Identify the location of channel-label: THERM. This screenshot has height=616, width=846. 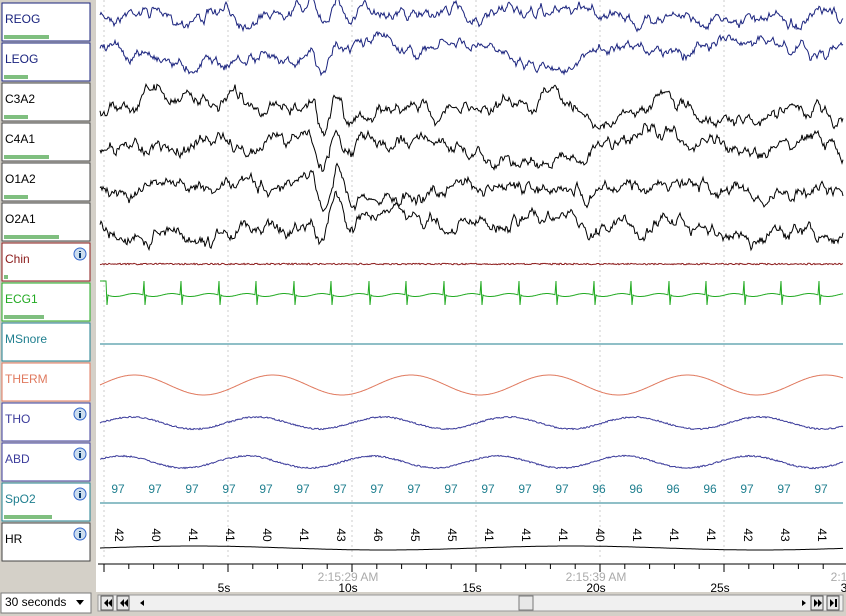
(26, 379).